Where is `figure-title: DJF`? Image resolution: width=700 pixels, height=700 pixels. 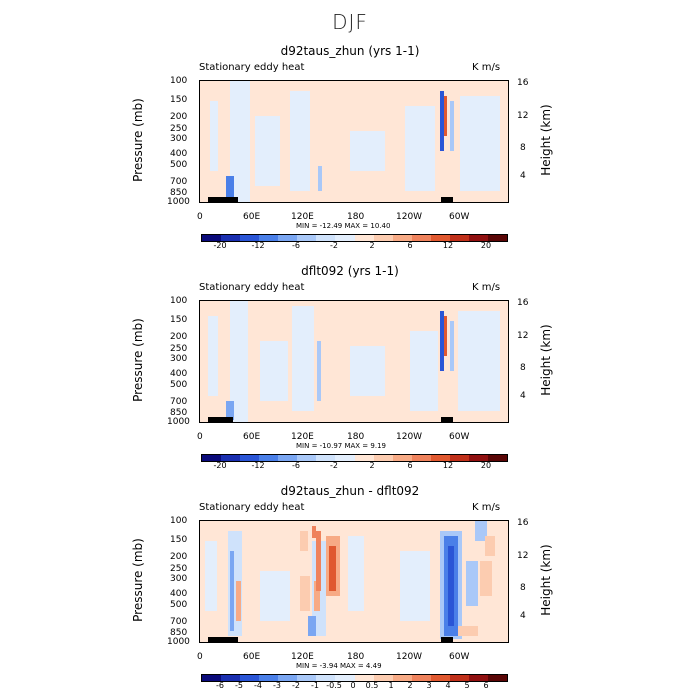 figure-title: DJF is located at coordinates (350, 22).